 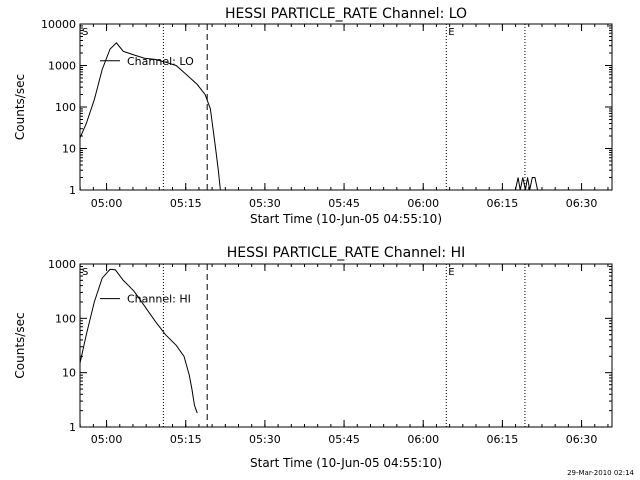 I want to click on chart-title: HESSI PARTICLE_RATE Channel: LO, so click(x=346, y=14).